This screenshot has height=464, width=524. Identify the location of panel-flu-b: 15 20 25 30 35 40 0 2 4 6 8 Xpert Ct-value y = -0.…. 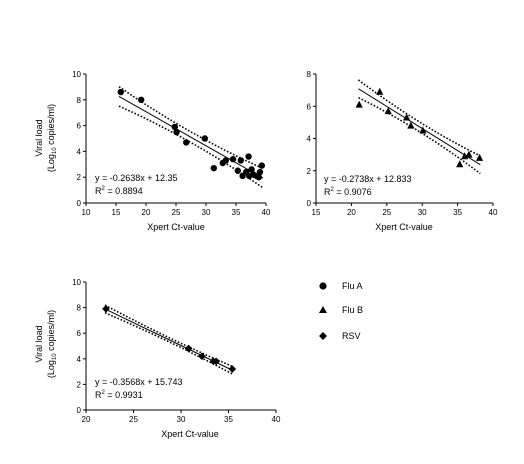
(402, 151).